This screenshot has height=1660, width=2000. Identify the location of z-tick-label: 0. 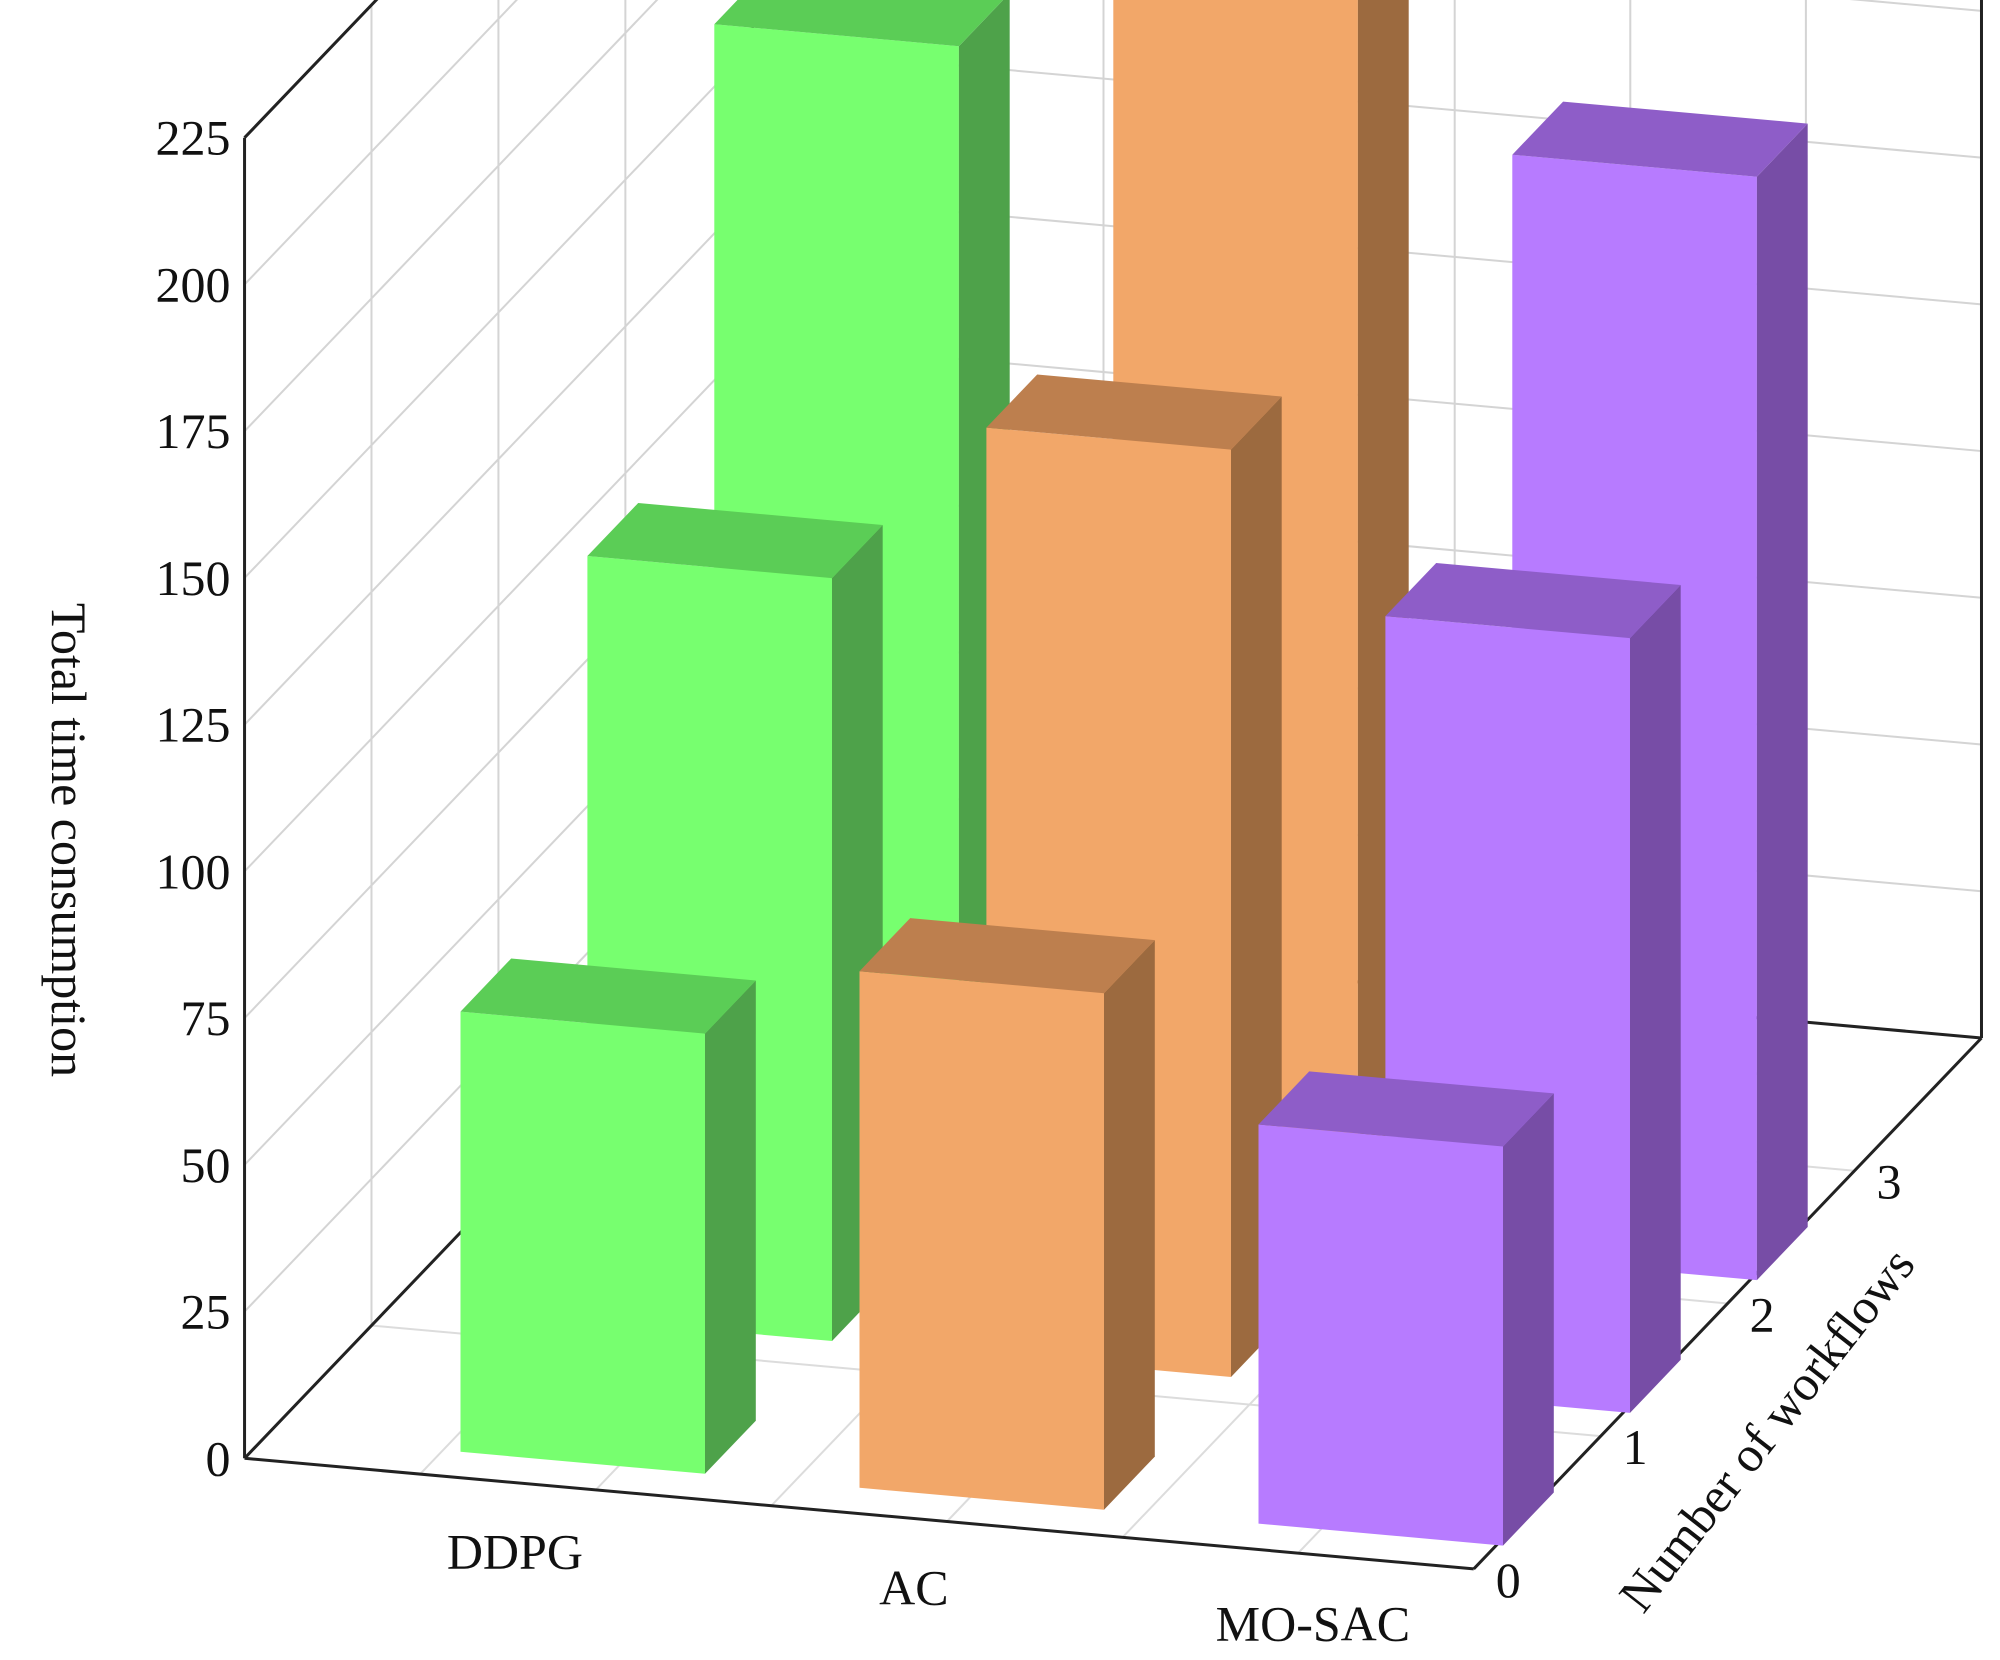
(218, 1458).